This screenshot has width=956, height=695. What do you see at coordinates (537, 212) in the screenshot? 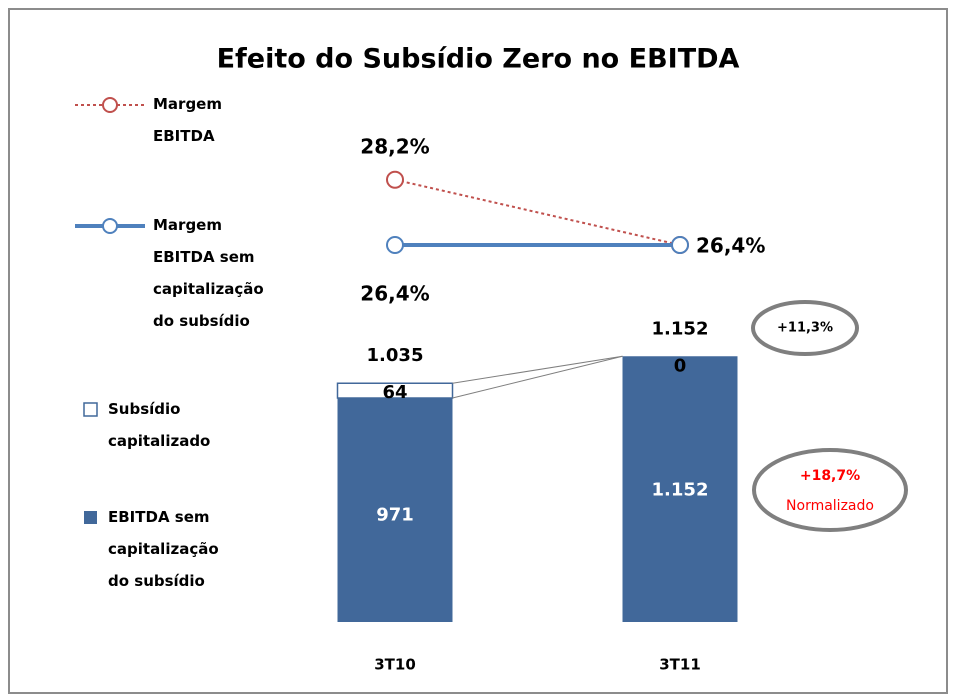
I see `line` at bounding box center [537, 212].